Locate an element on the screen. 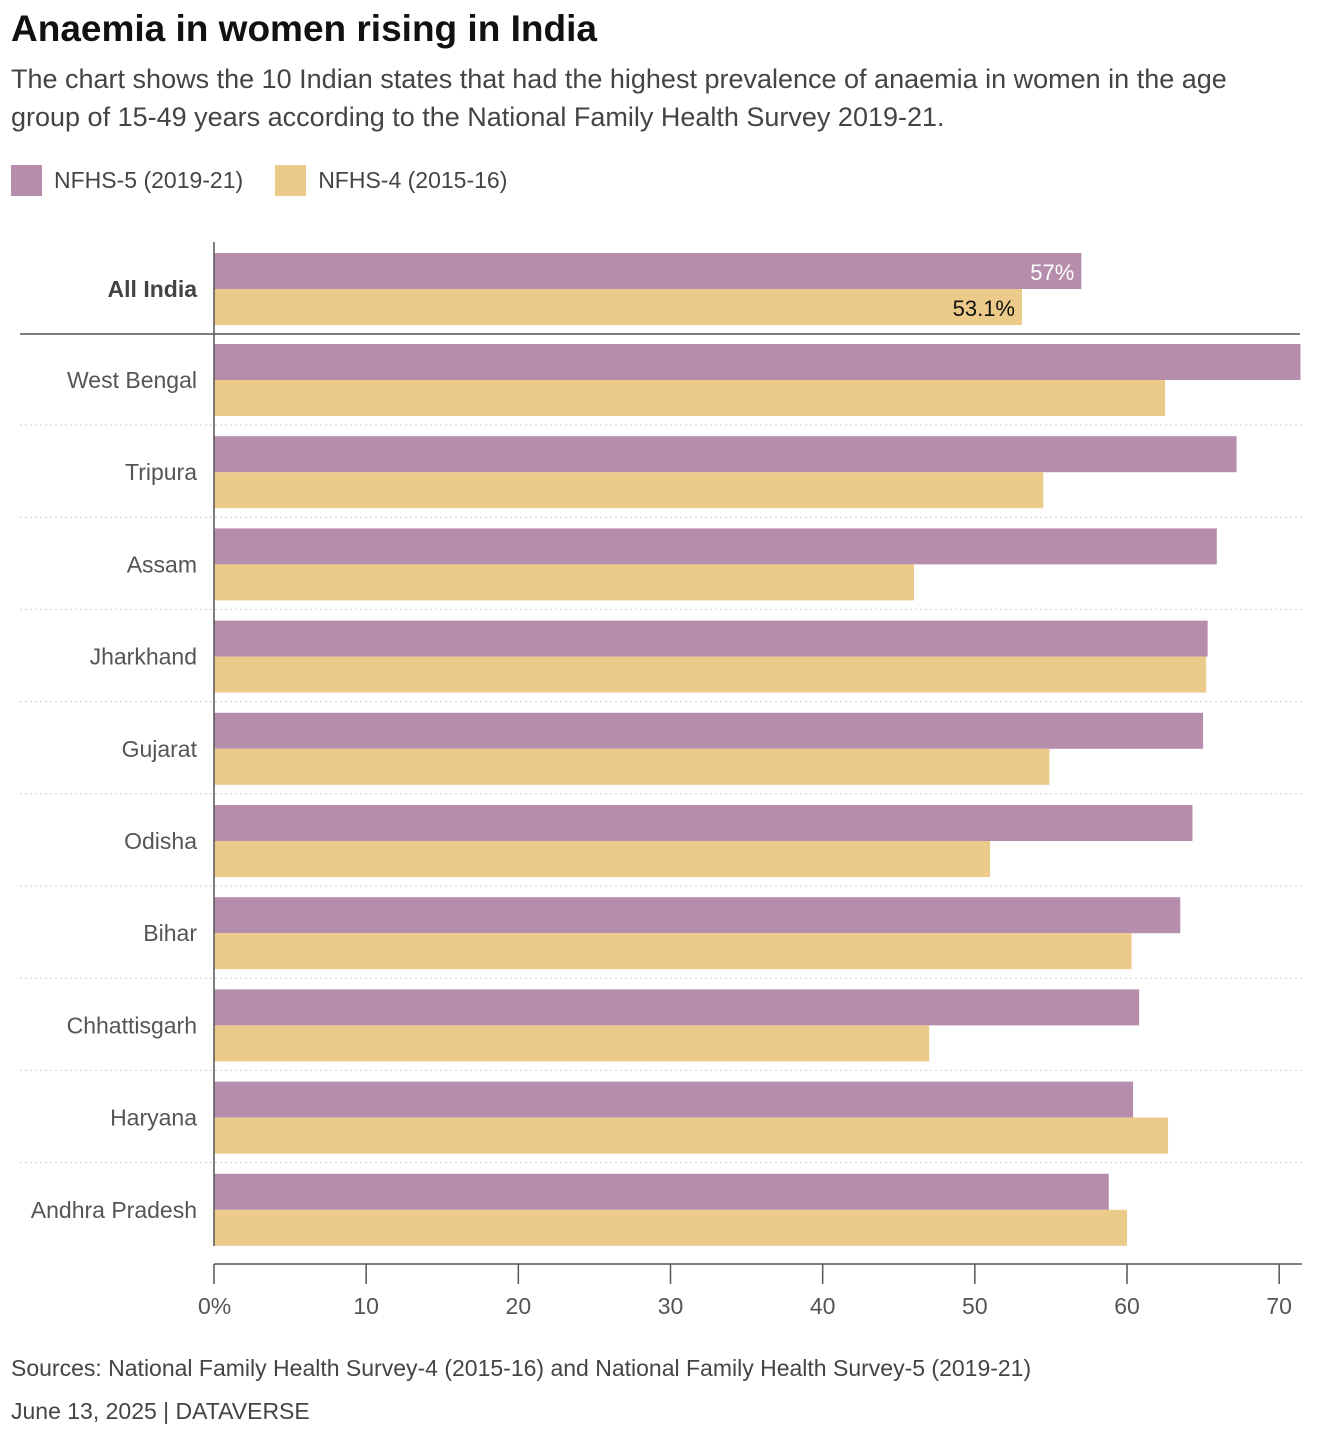  bar-chhattisgarh-nfhs5 is located at coordinates (677, 1007).